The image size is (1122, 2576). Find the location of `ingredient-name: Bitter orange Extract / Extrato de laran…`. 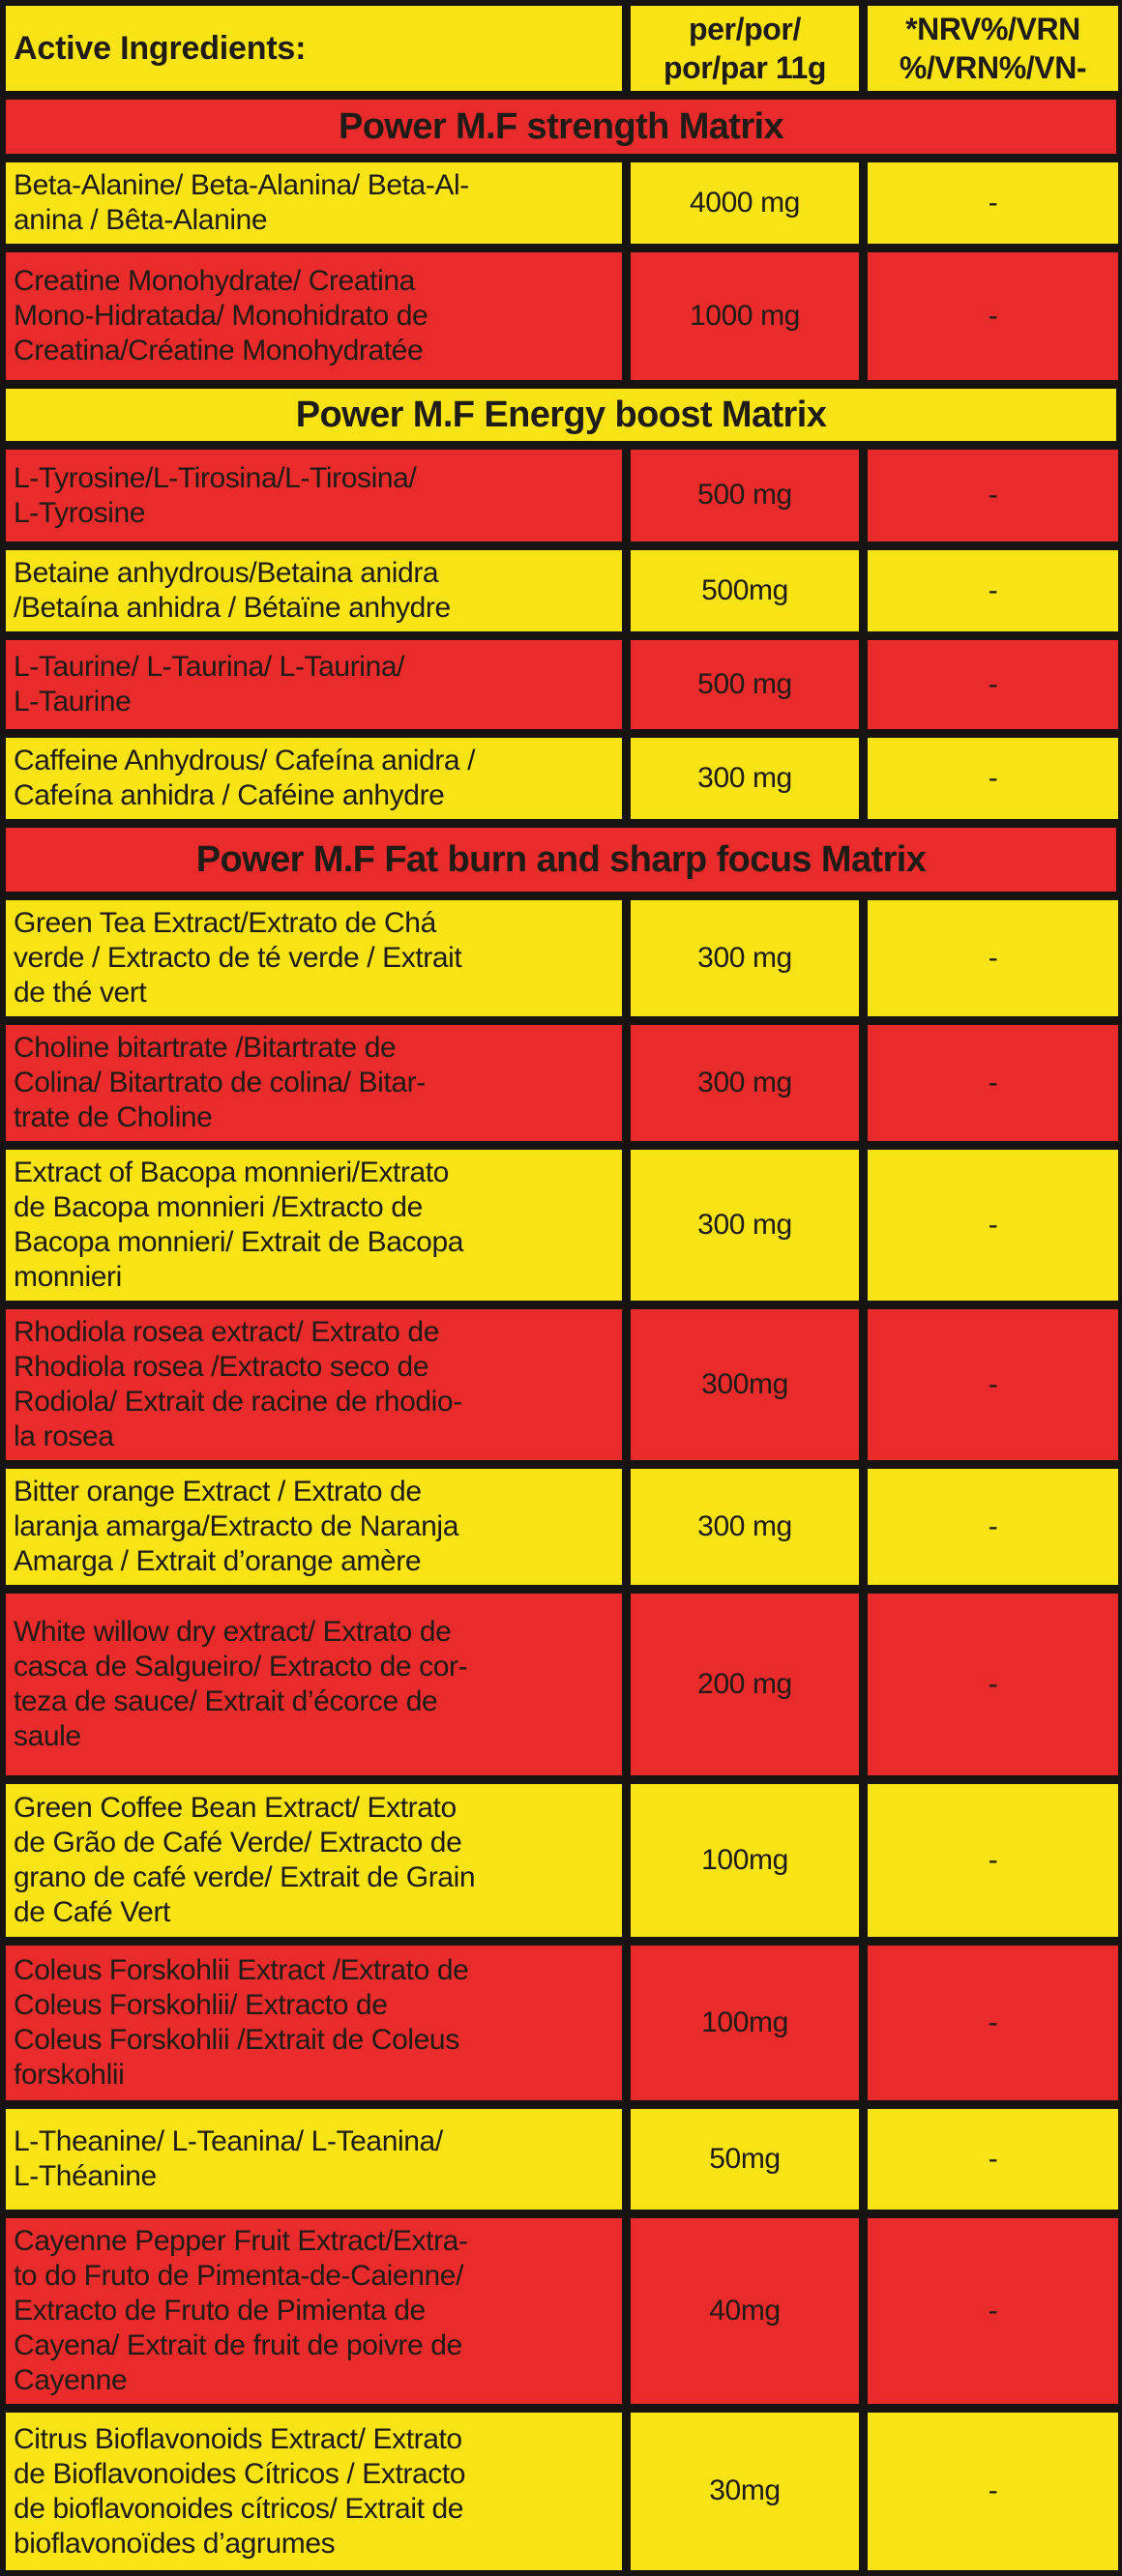

ingredient-name: Bitter orange Extract / Extrato de laran… is located at coordinates (314, 1527).